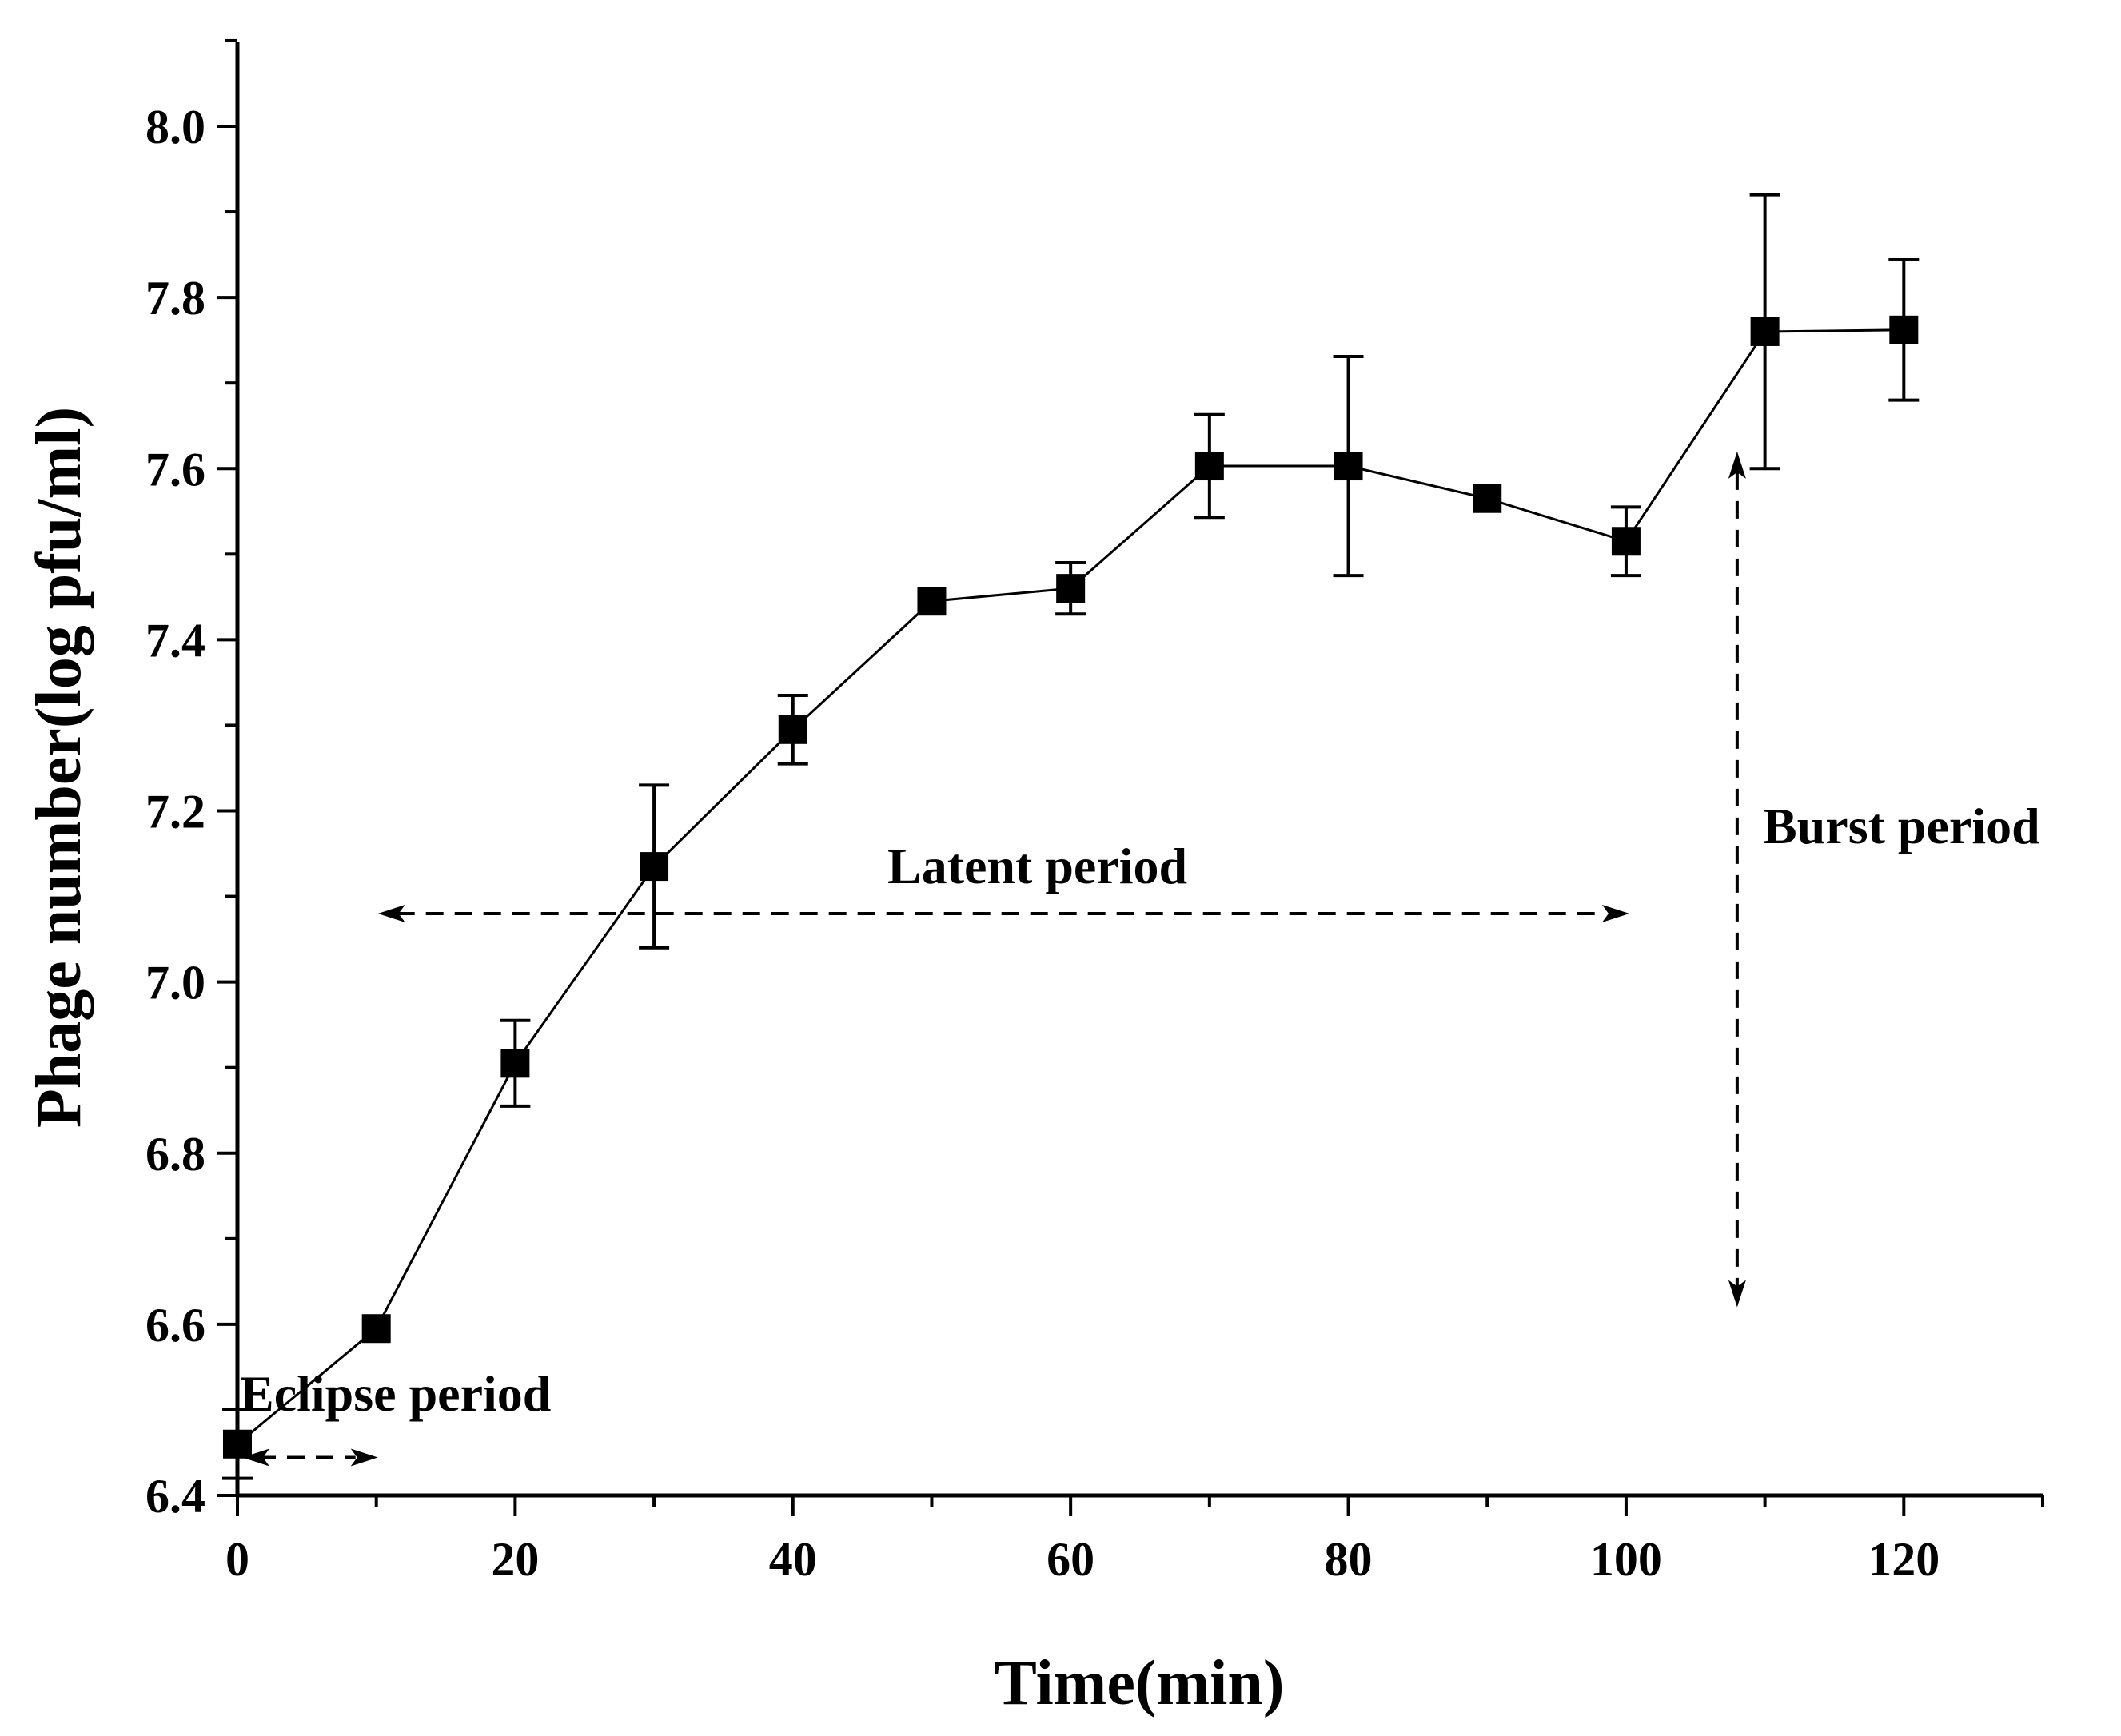 Image resolution: width=2121 pixels, height=1736 pixels. Describe the element at coordinates (1626, 1559) in the screenshot. I see `x-tick-label: 100` at that location.